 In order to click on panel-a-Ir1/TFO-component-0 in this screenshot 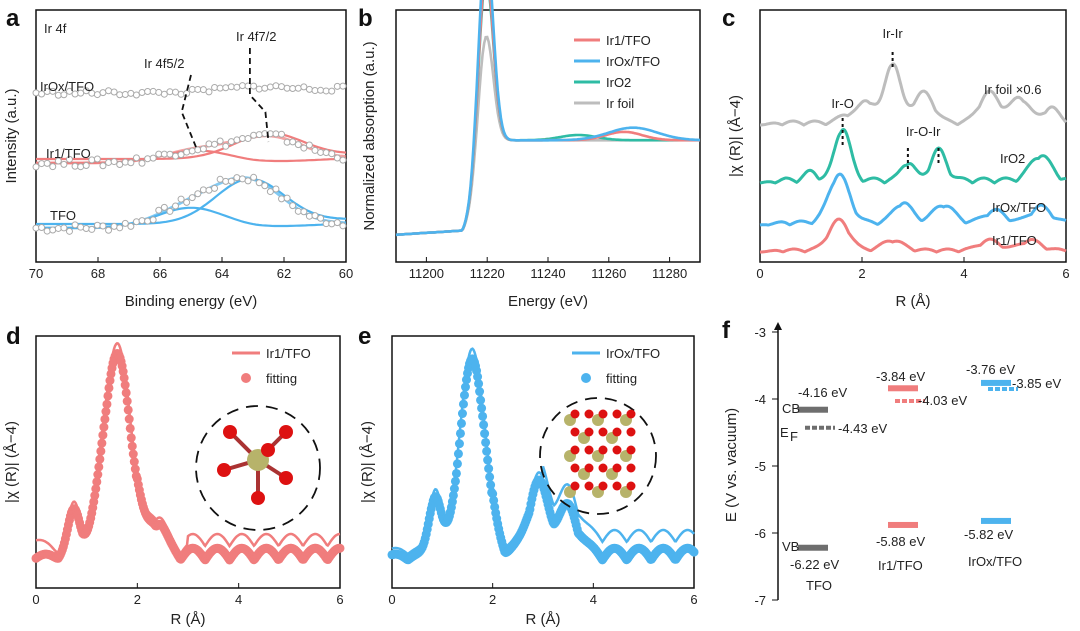, I will do `click(191, 146)`.